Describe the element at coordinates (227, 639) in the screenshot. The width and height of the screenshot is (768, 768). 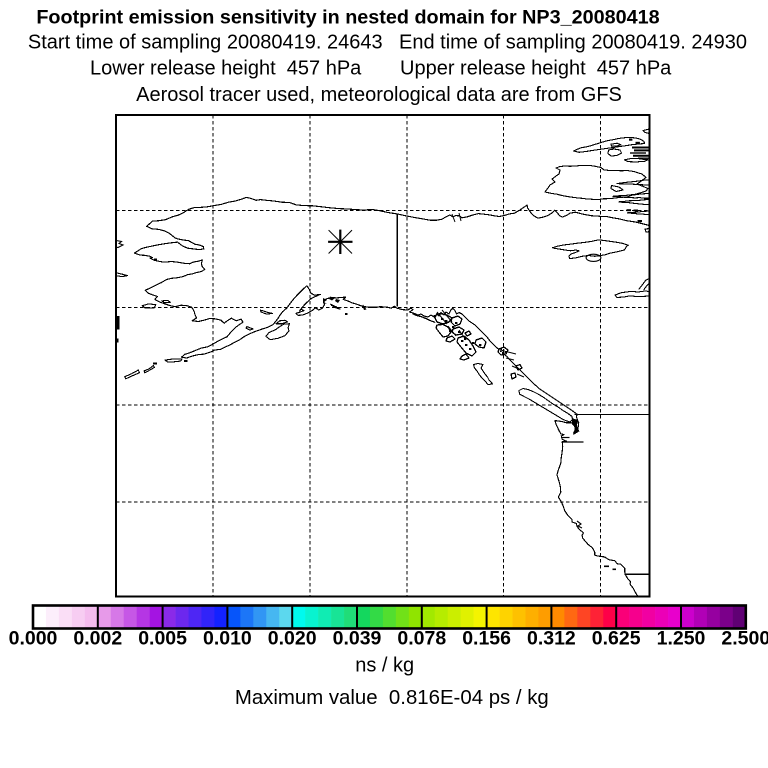
I see `svg-text: 0.010` at that location.